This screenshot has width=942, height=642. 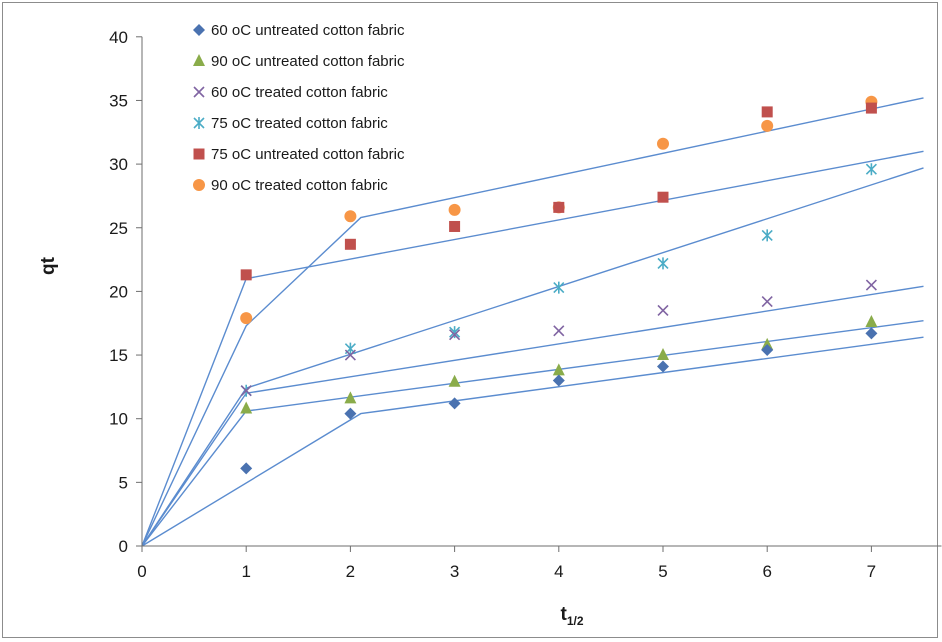 I want to click on y-tick-label: 25, so click(x=118, y=228).